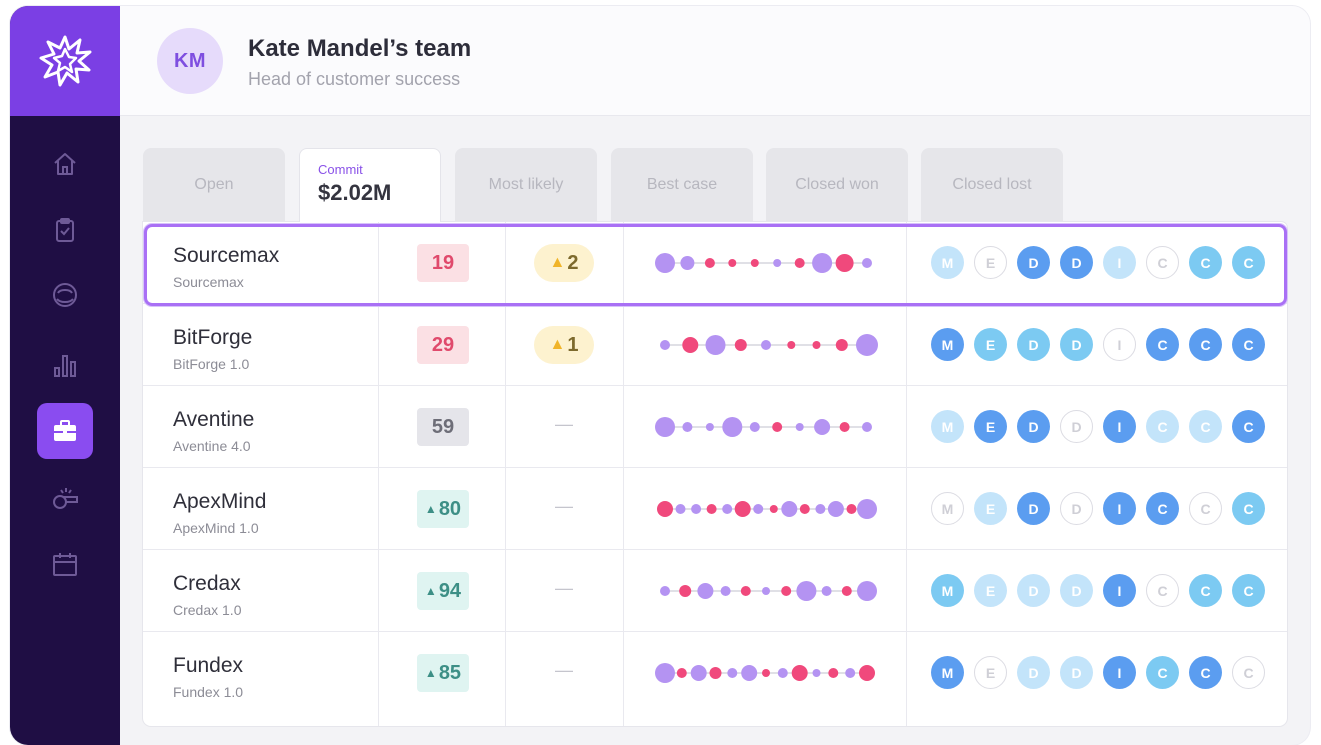 The image size is (1321, 745). I want to click on tab-commit: Commit $2.02M, so click(370, 185).